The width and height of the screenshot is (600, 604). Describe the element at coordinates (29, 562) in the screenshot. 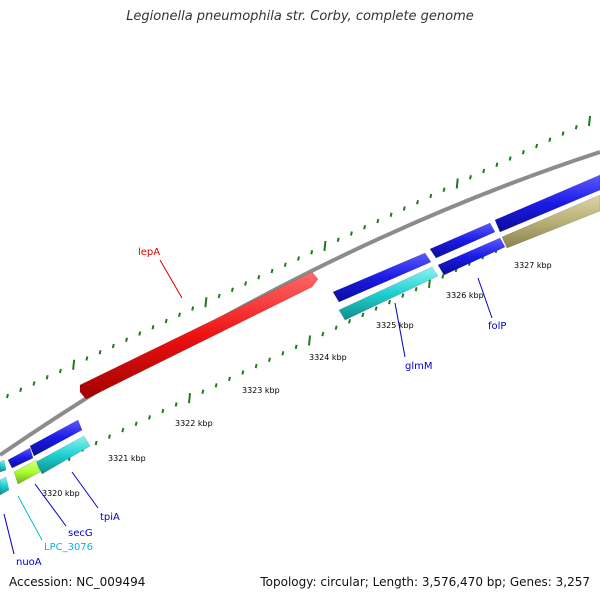

I see `gene-label: nuoA` at that location.